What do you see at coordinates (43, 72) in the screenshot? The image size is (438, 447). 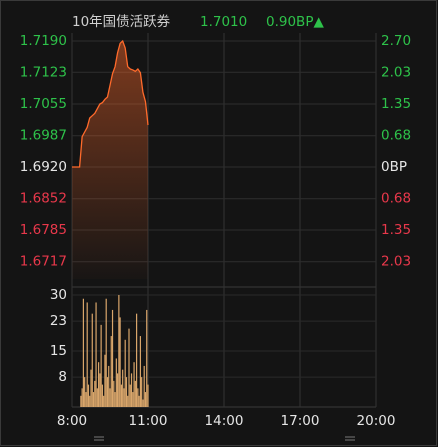 I see `y-tick-label: 1.7123` at bounding box center [43, 72].